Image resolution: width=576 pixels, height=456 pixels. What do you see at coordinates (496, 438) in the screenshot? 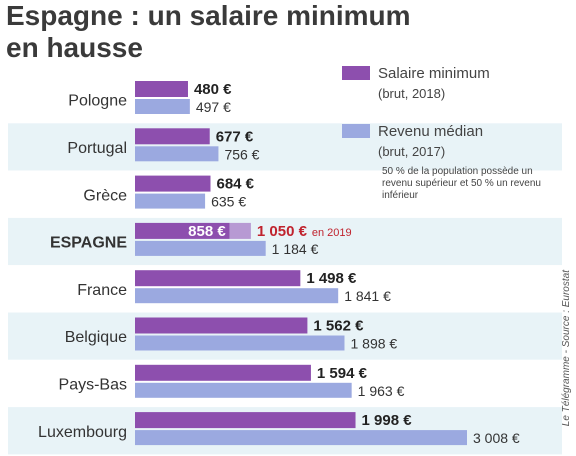
I see `value-label-median-luxembourg: 3 008 €` at bounding box center [496, 438].